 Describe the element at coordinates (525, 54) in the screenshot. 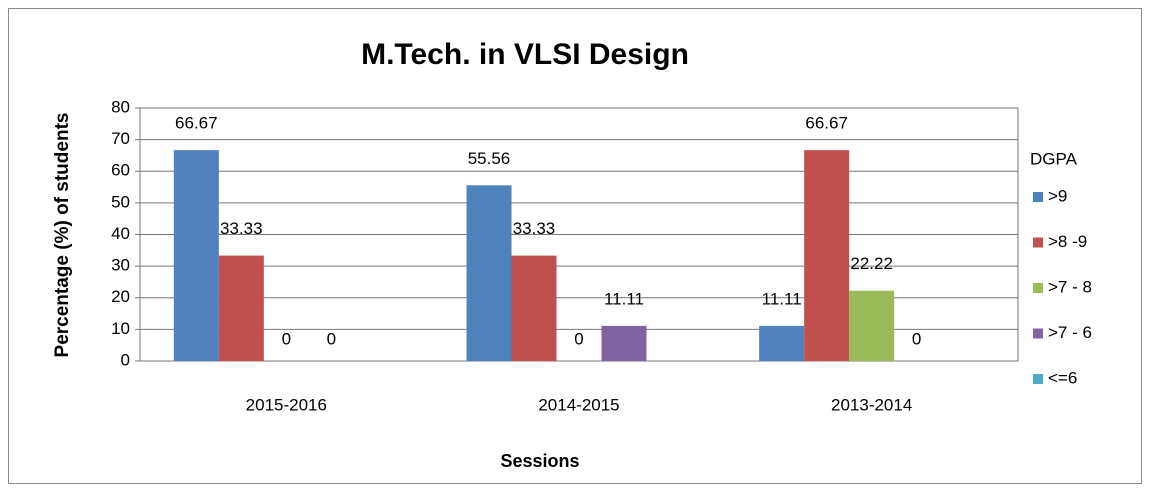

I see `chart-title: M.Tech. in VLSI Design` at that location.